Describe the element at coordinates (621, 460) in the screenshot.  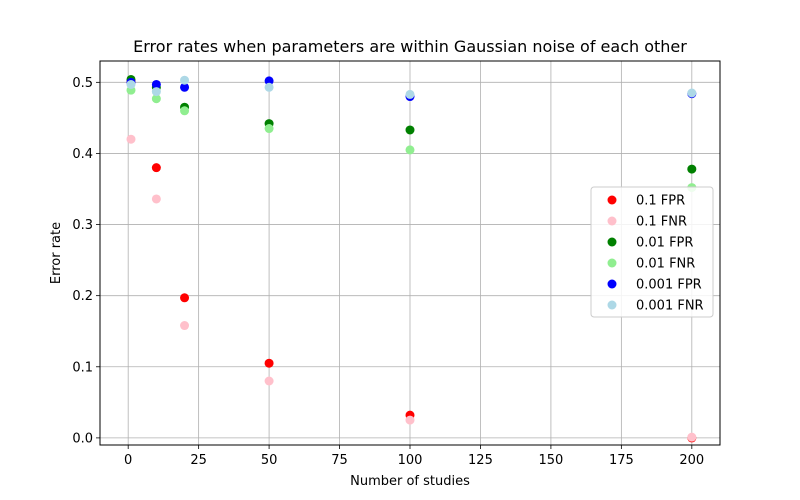
I see `x-tick-label: 175` at that location.